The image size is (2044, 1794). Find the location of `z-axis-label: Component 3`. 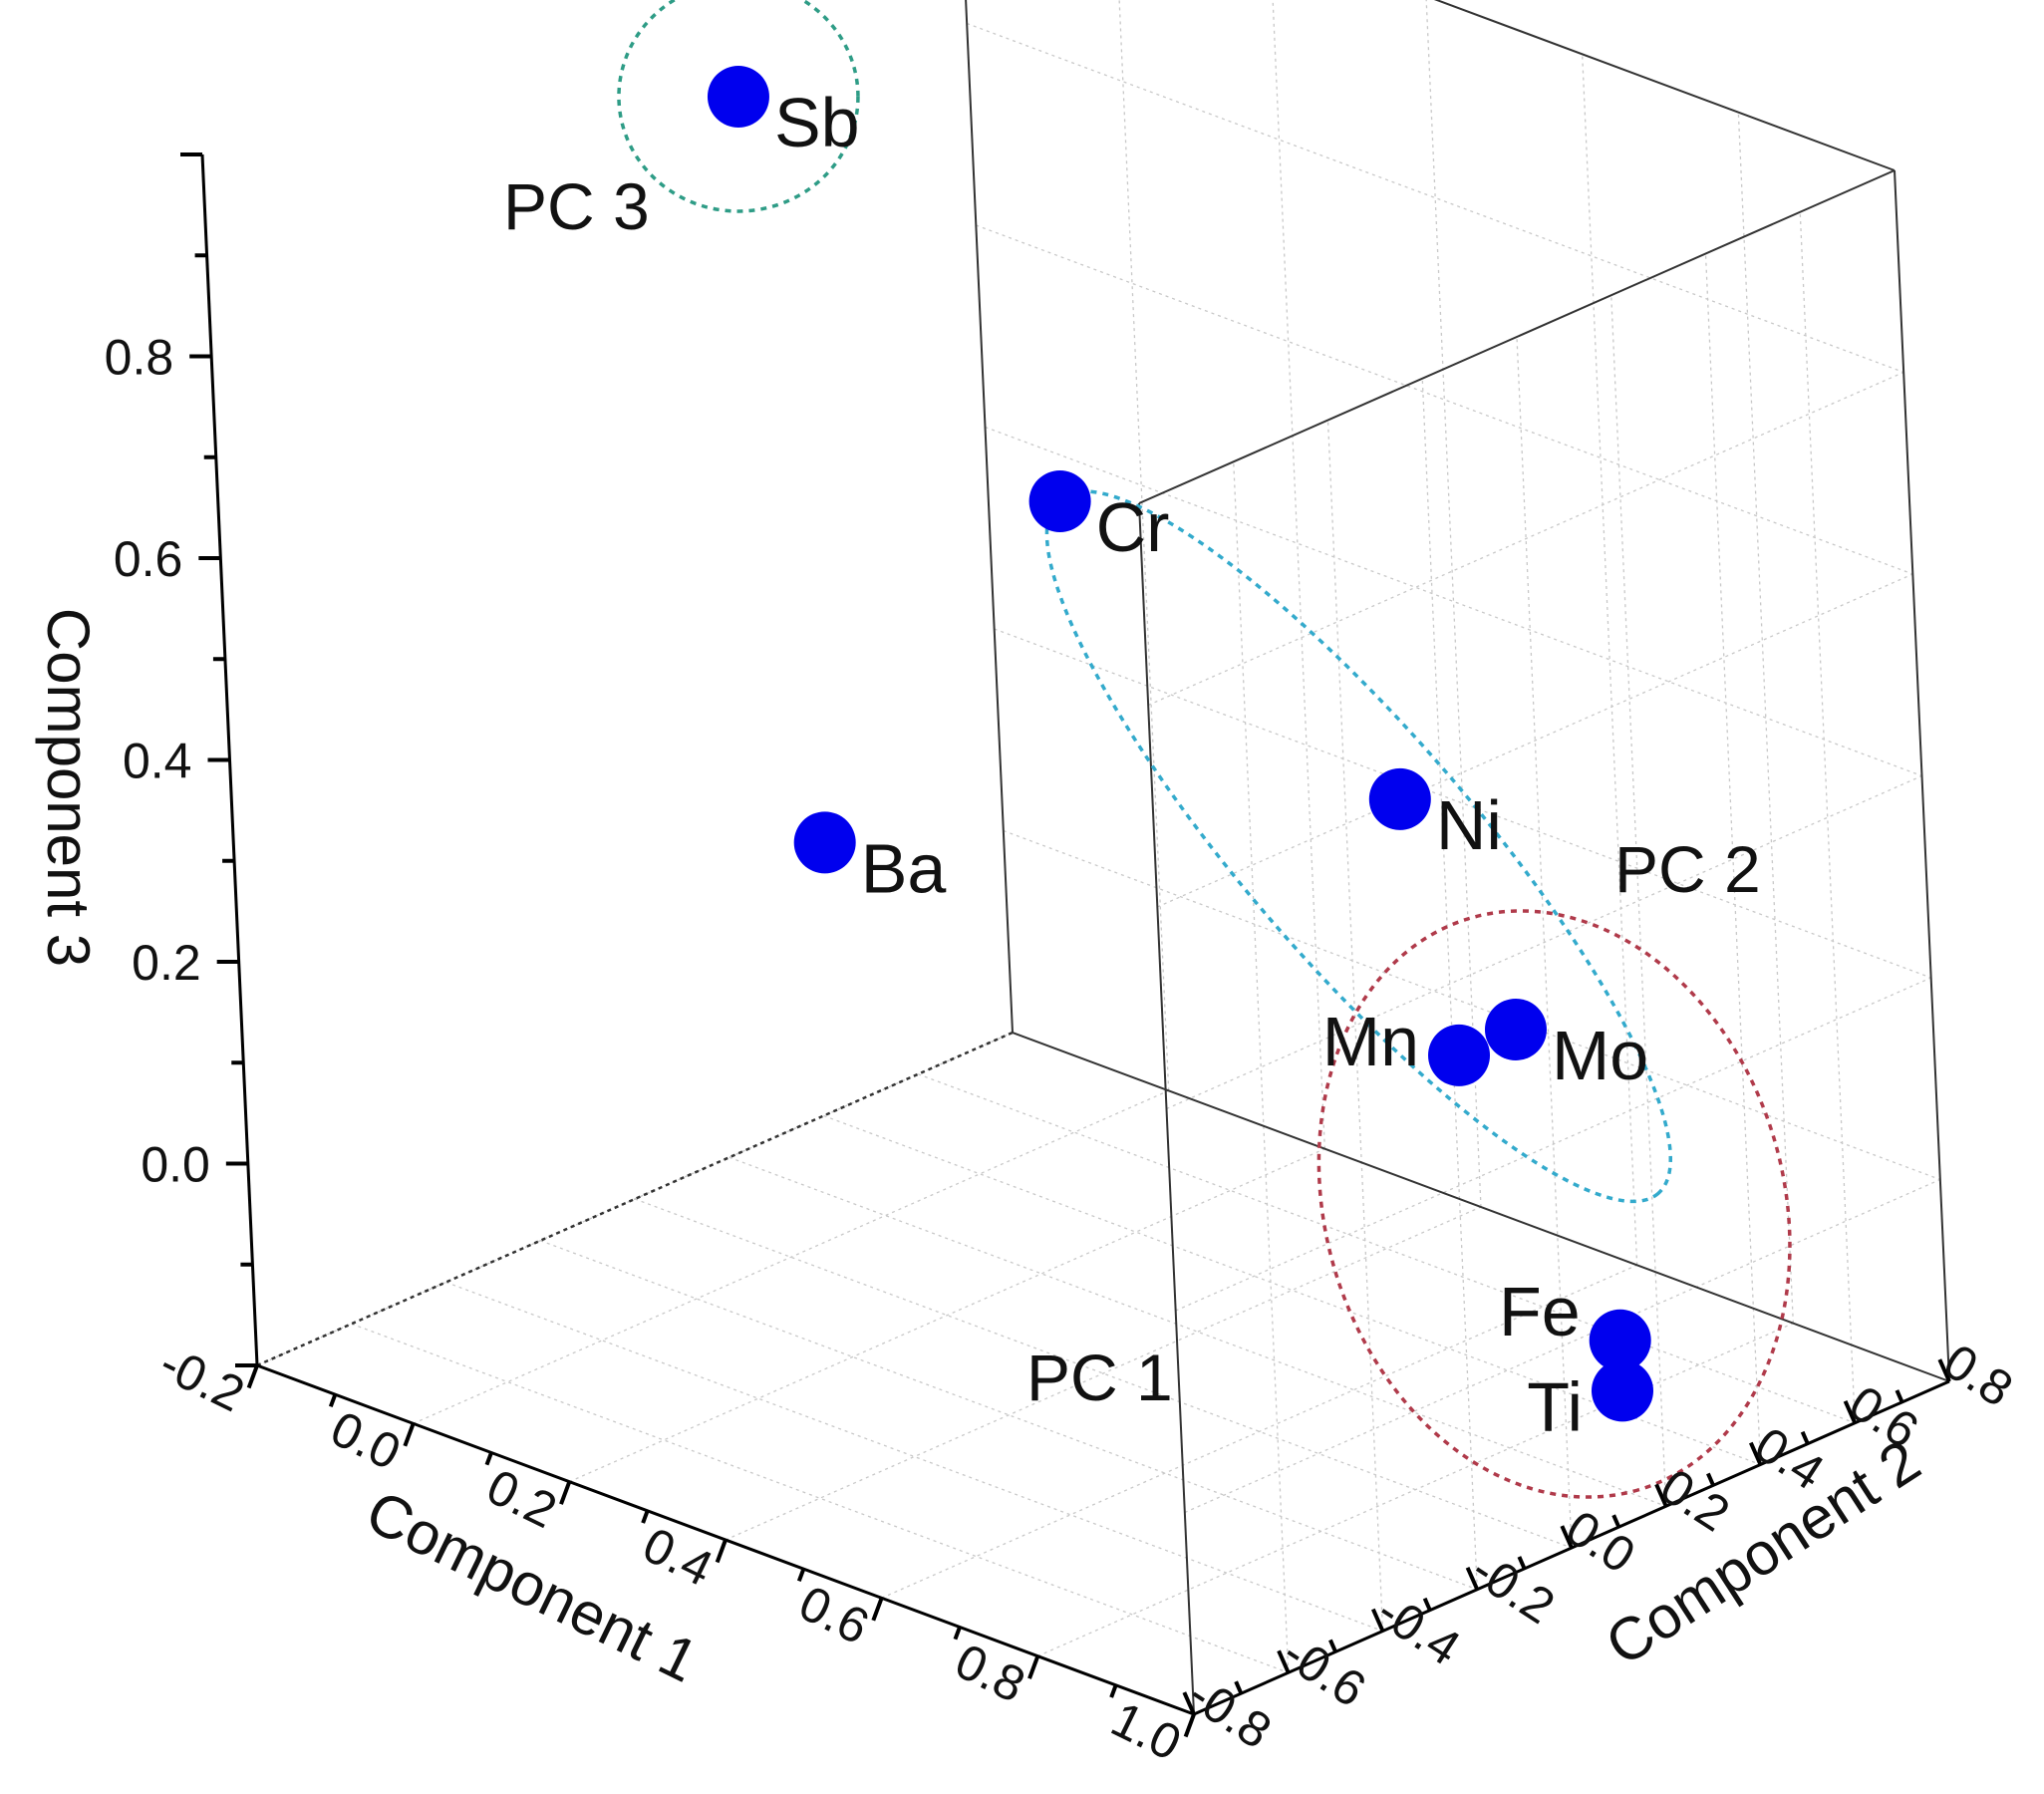

z-axis-label: Component 3 is located at coordinates (68, 787).